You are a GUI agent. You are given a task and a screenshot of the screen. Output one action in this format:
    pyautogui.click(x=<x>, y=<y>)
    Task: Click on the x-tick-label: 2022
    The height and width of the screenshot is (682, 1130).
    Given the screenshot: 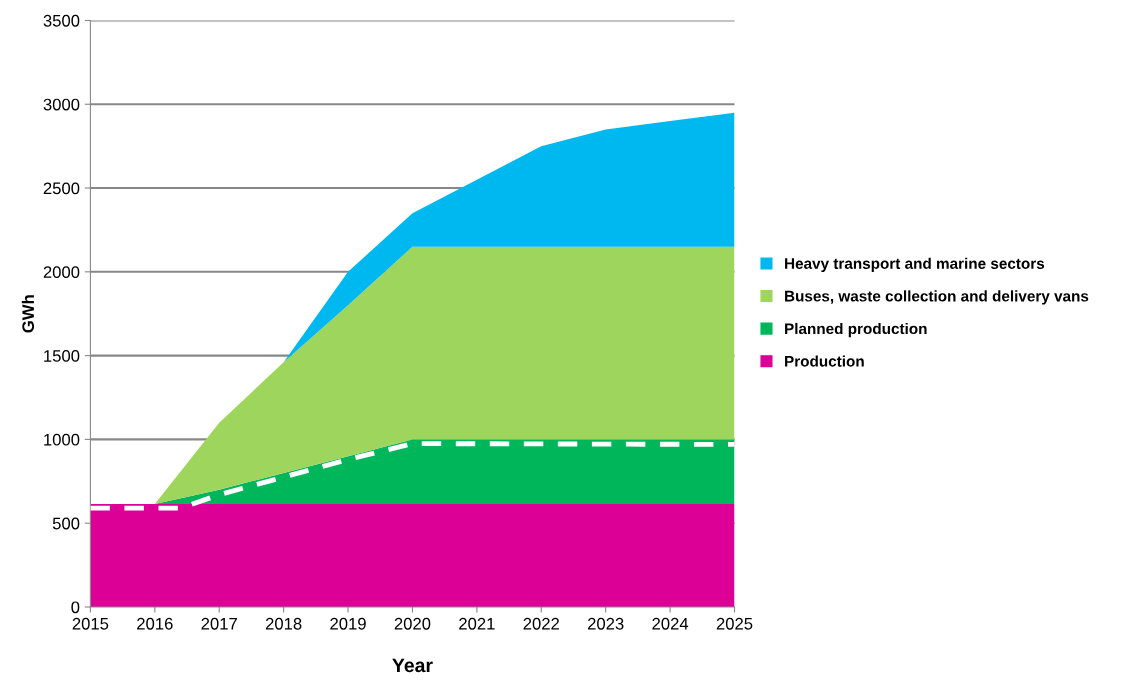 What is the action you would take?
    pyautogui.click(x=541, y=623)
    